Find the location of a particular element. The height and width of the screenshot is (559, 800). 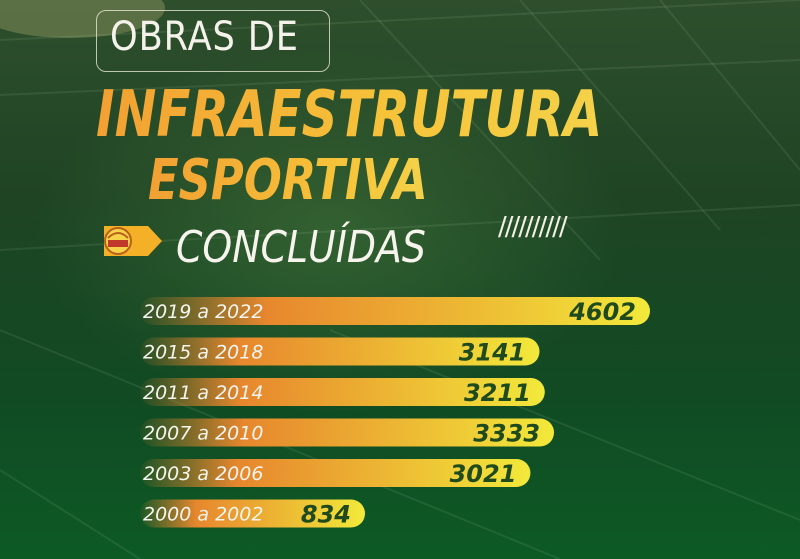

bar-2019-a-2022 is located at coordinates (395, 311).